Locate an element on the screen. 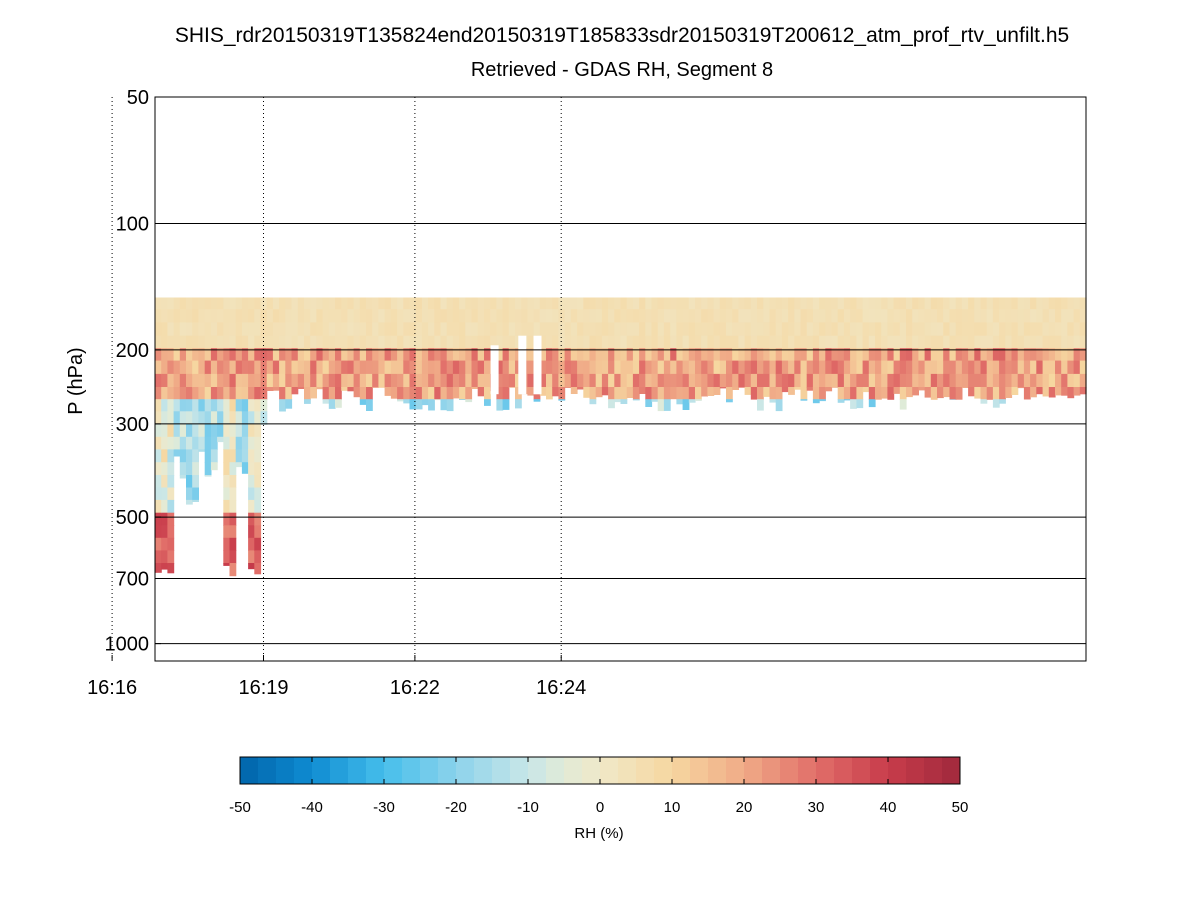 The image size is (1200, 900). x-tick-label: 16:19 is located at coordinates (263, 688).